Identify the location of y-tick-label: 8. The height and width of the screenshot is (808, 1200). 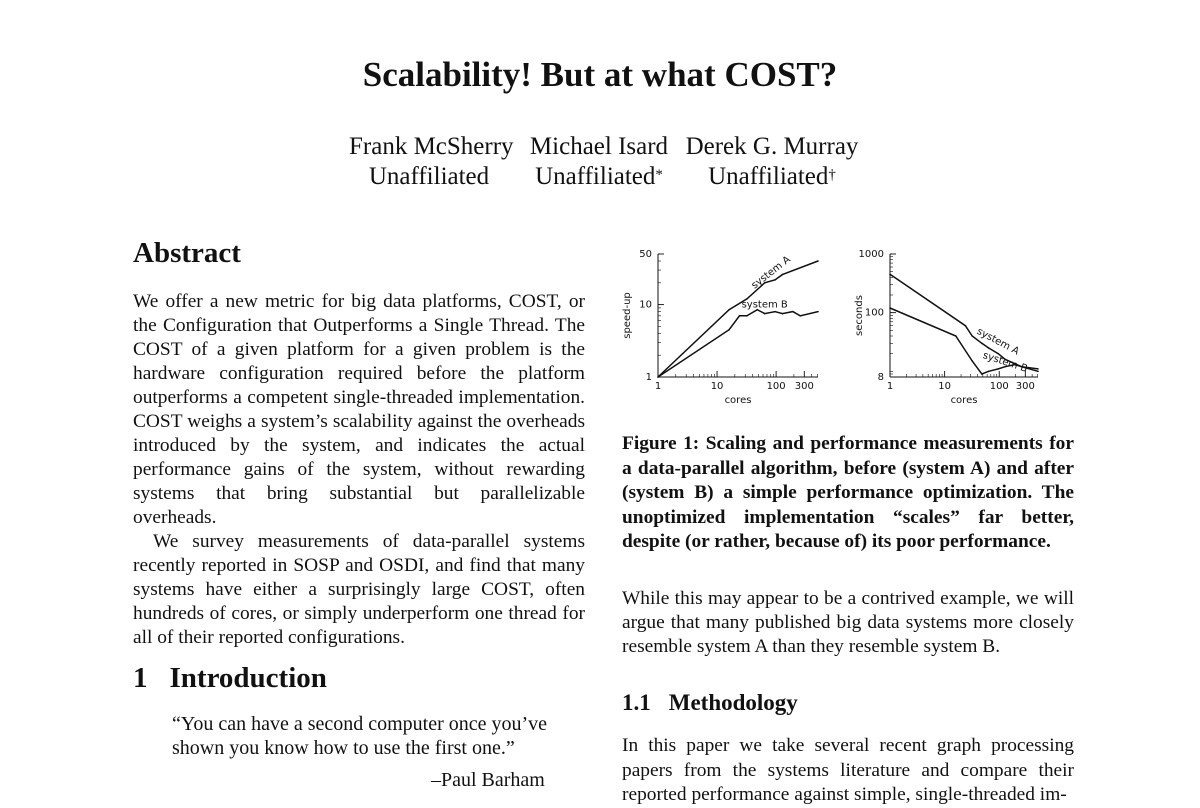
(881, 377).